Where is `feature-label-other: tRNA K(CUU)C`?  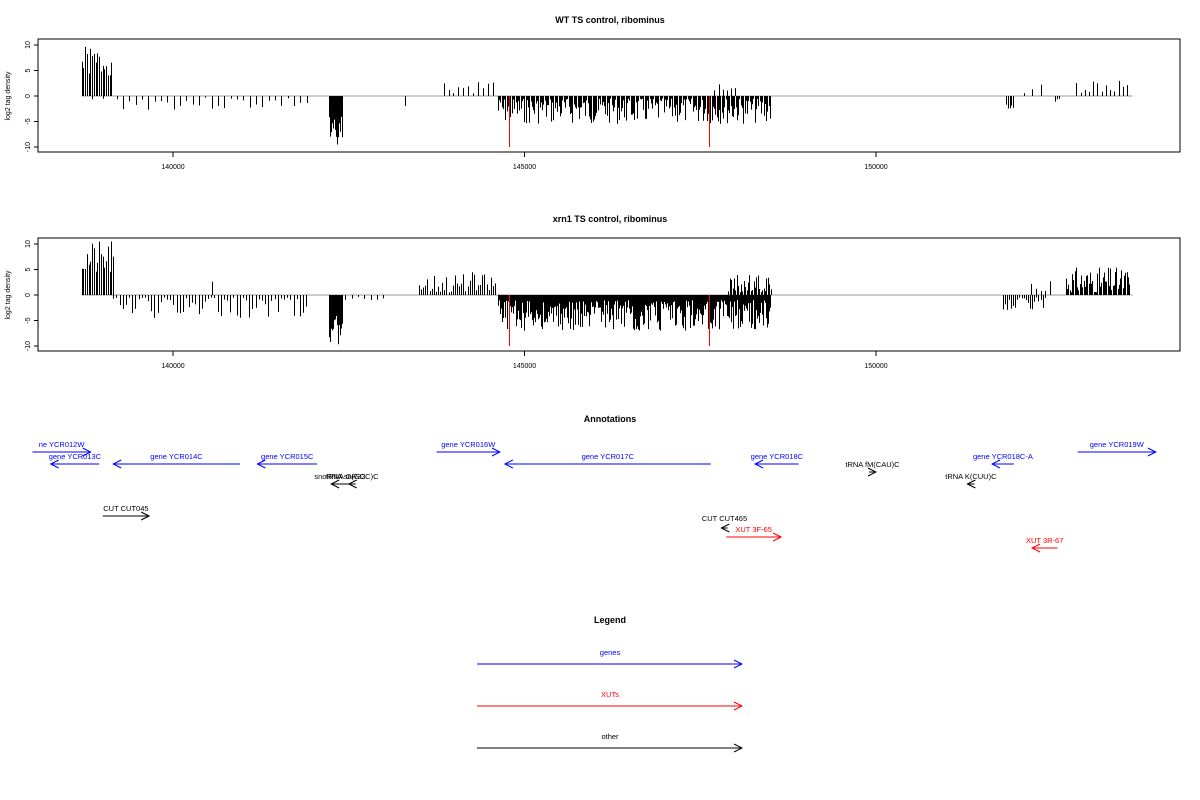
feature-label-other: tRNA K(CUU)C is located at coordinates (971, 476).